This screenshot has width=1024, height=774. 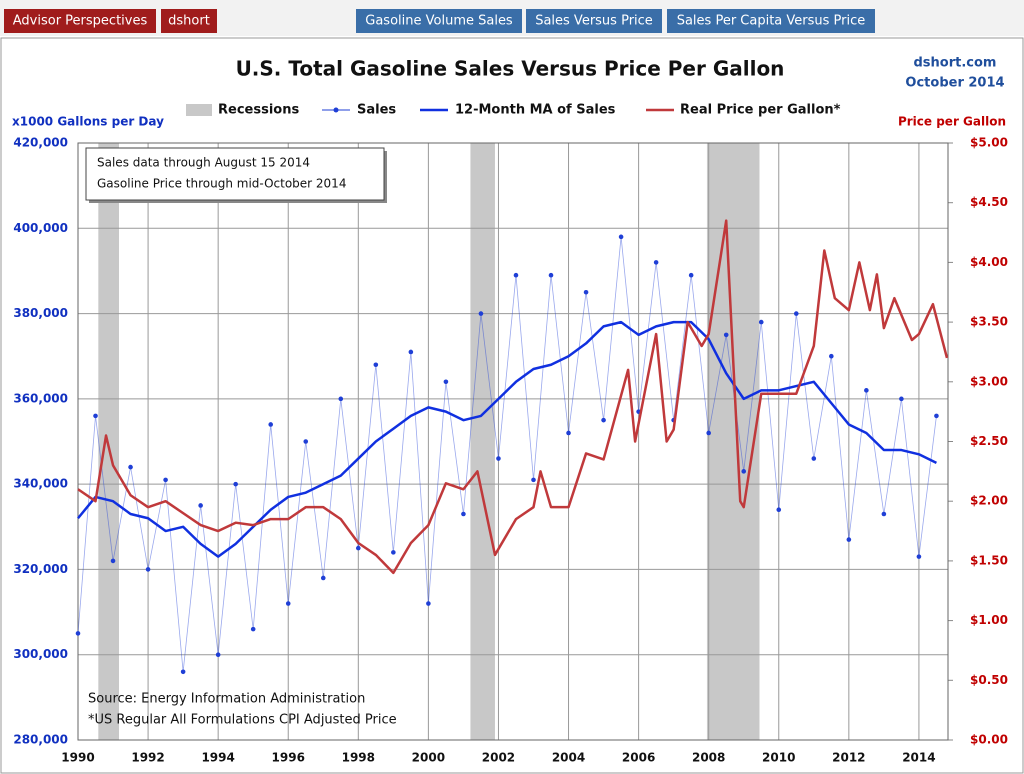 I want to click on x-tick-label: 2006, so click(x=638, y=758).